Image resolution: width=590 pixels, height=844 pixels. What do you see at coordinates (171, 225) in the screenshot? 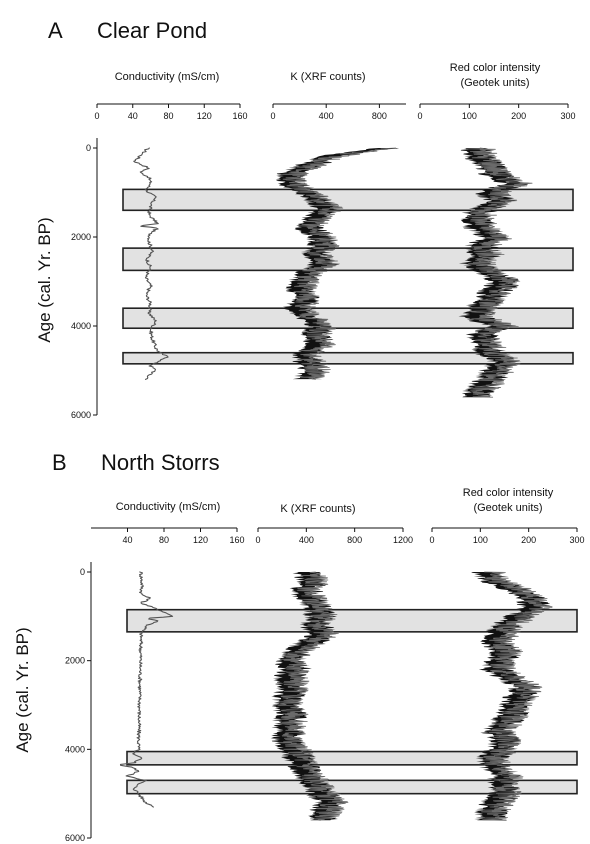
I see `panel-a-conductivity-track: Conductivity (mS/cm) 0 40 80 120 160` at bounding box center [171, 225].